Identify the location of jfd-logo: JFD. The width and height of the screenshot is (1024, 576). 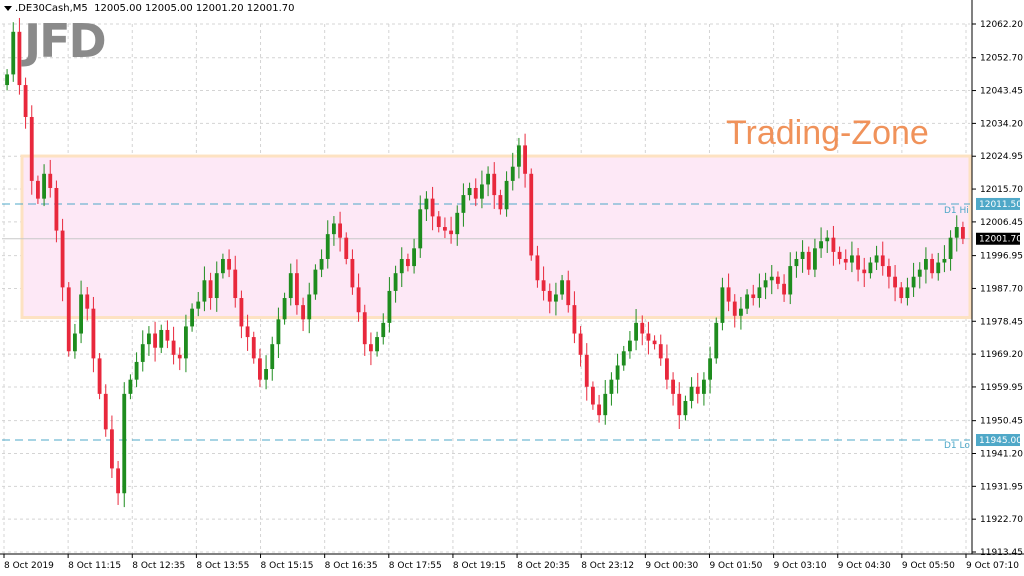
(65, 41).